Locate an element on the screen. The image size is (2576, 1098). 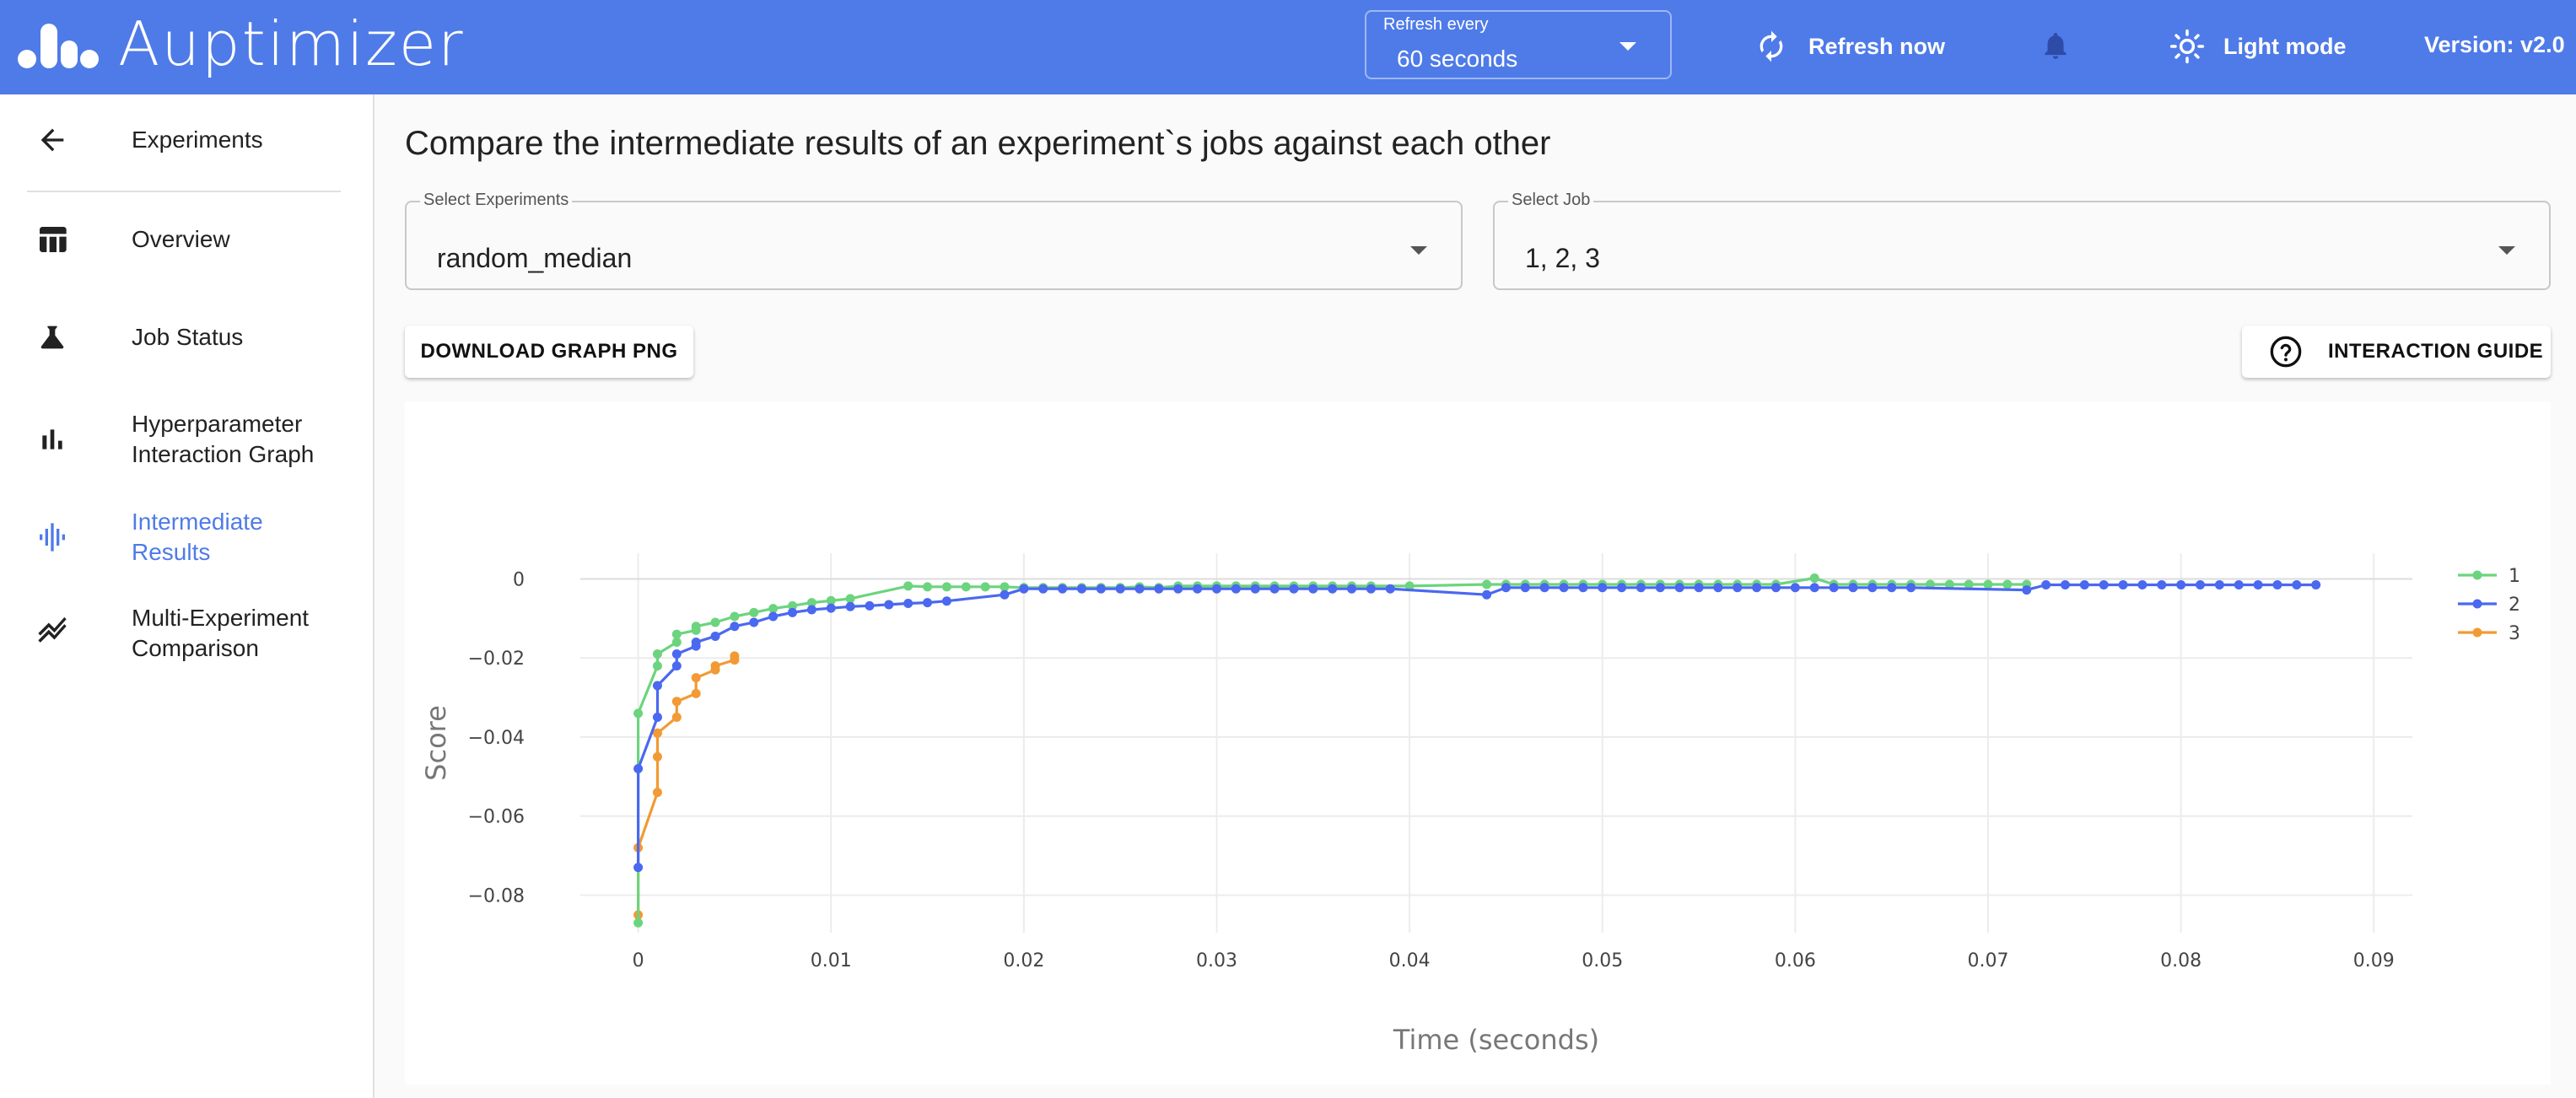
job-select: Select Job 1, 2, 3 is located at coordinates (2022, 240).